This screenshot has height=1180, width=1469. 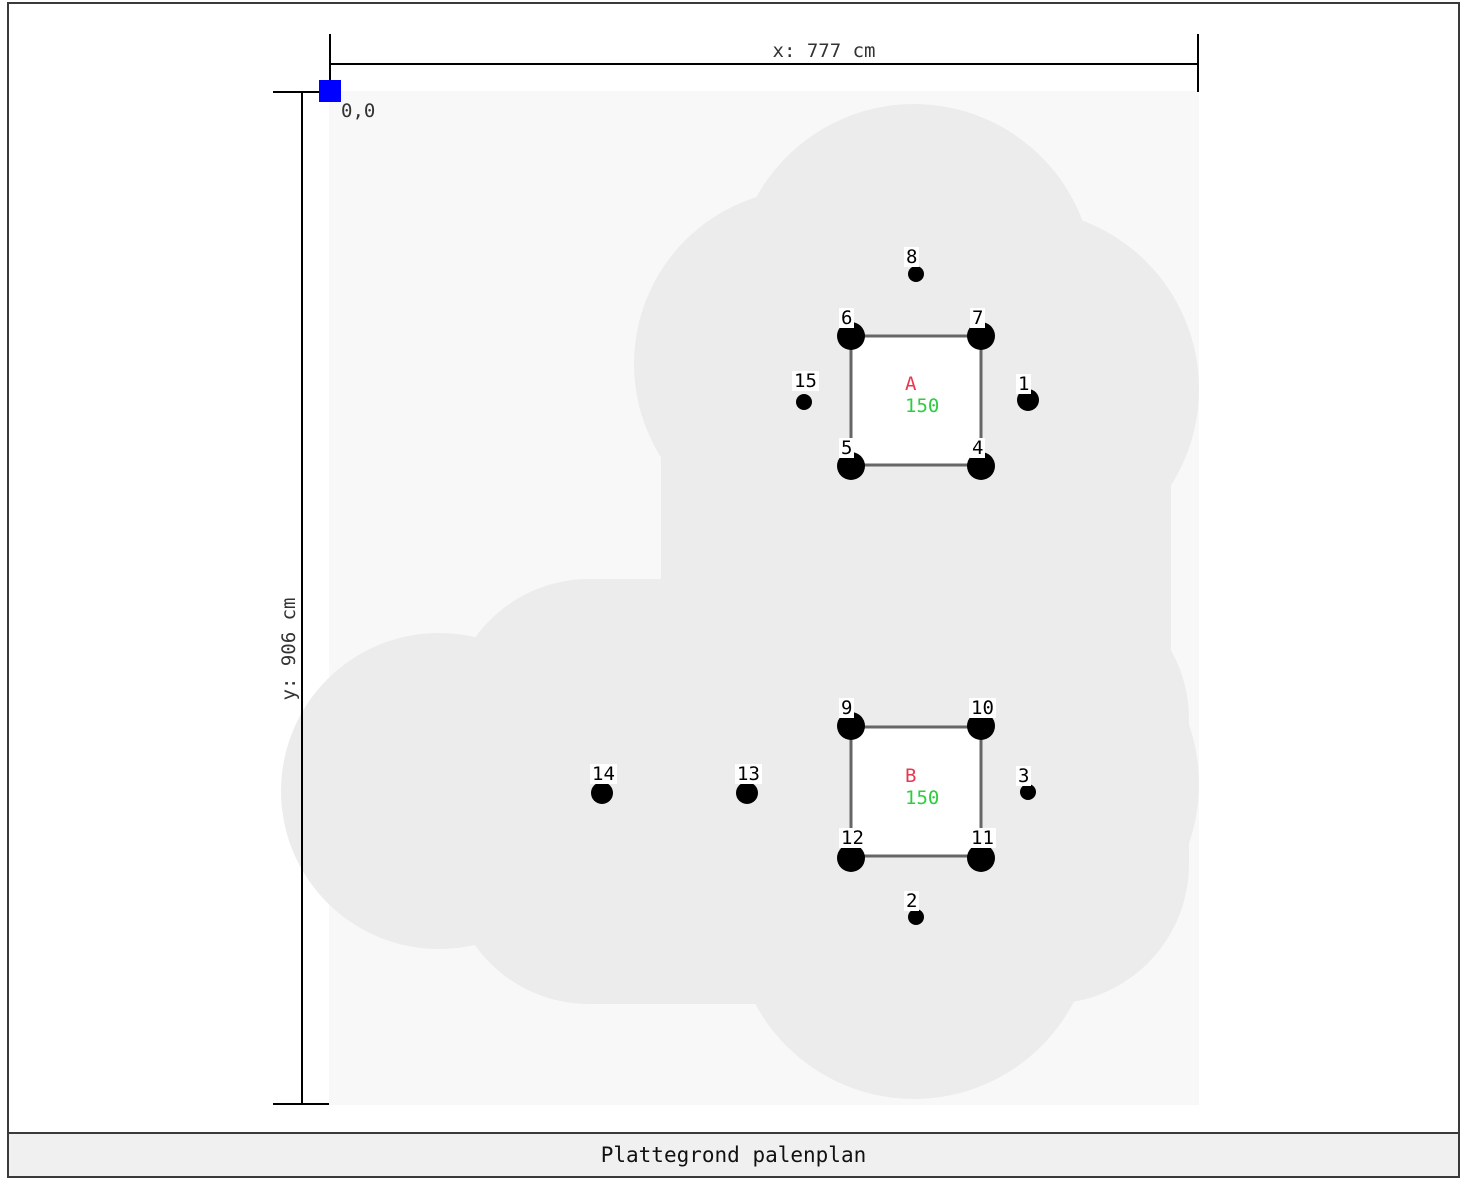 I want to click on origin-label: 0,0, so click(x=358, y=111).